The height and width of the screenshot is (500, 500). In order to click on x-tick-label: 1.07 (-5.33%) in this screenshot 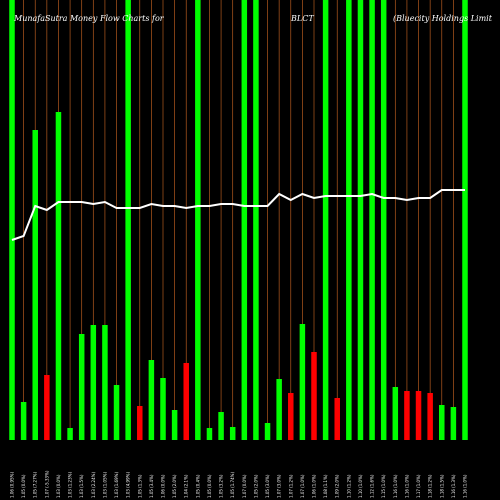, I will do `click(46, 484)`.